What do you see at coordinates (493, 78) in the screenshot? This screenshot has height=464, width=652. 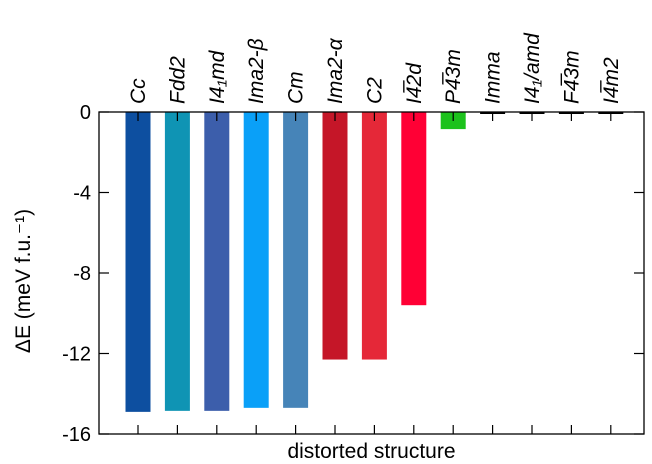 I see `category-label: Imma` at bounding box center [493, 78].